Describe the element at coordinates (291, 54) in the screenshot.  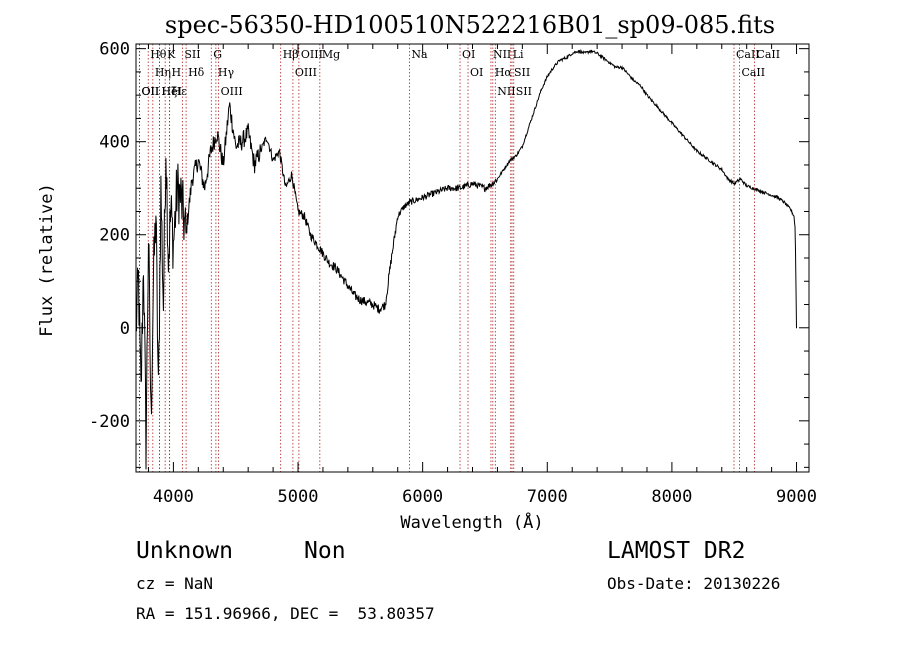
I see `line-label-14: Hβ` at that location.